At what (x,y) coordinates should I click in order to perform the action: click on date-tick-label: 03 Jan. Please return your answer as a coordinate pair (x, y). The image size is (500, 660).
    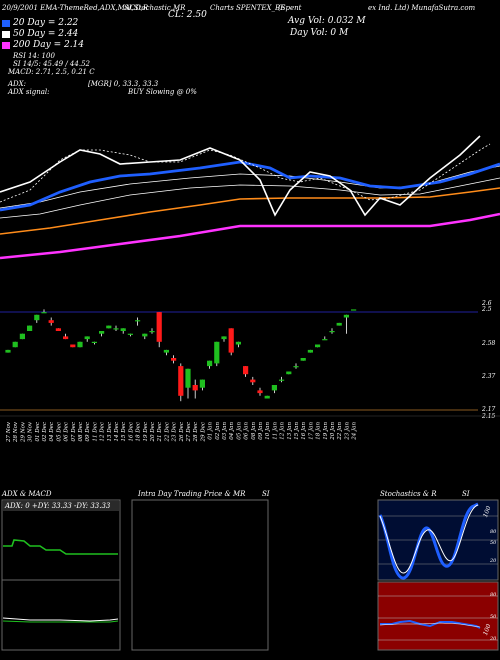
    Looking at the image, I should click on (225, 431).